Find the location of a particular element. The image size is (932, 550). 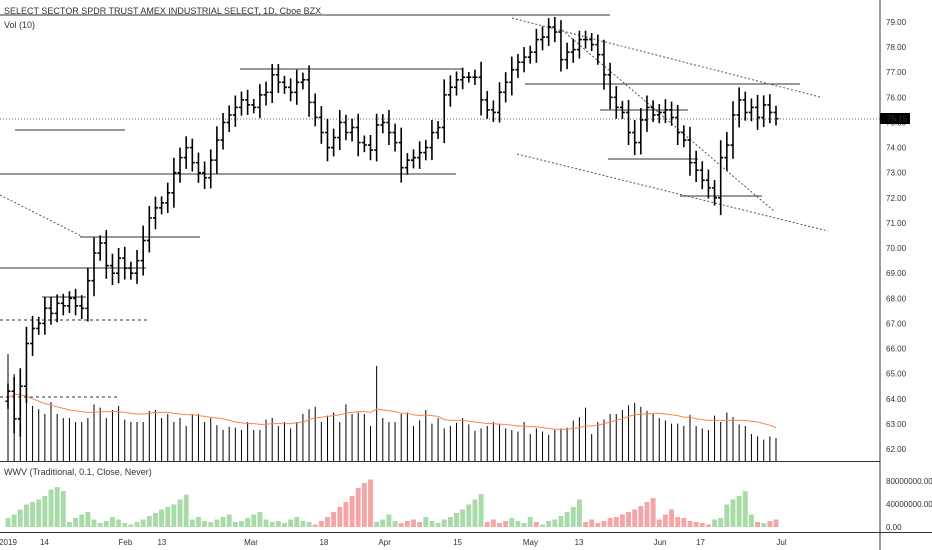

y-tick-label: 74.00 is located at coordinates (896, 148).